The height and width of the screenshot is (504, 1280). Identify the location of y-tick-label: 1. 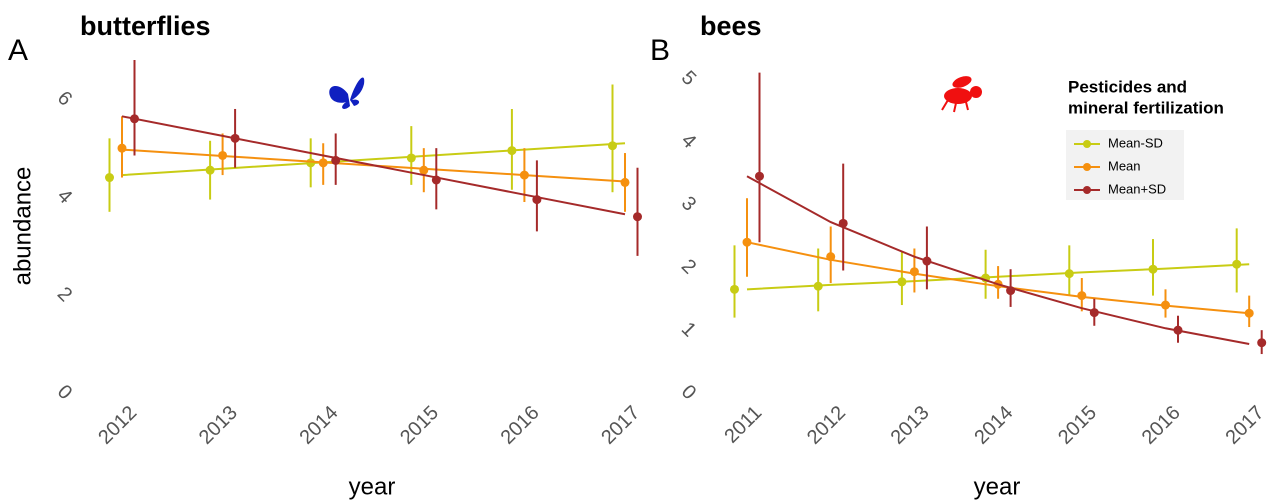
(688, 329).